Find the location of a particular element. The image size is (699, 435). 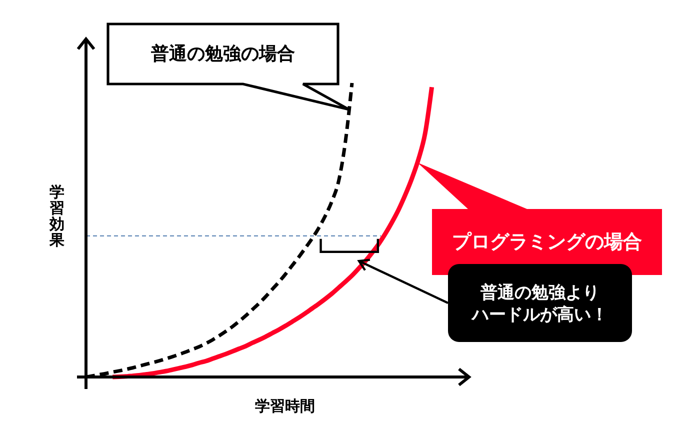

text: プログラミングの場合 is located at coordinates (547, 242).